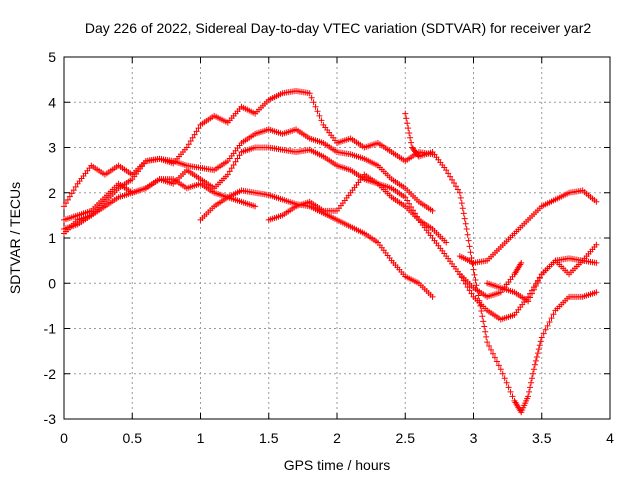 The width and height of the screenshot is (640, 480). Describe the element at coordinates (474, 438) in the screenshot. I see `x-tick-label: 3` at that location.